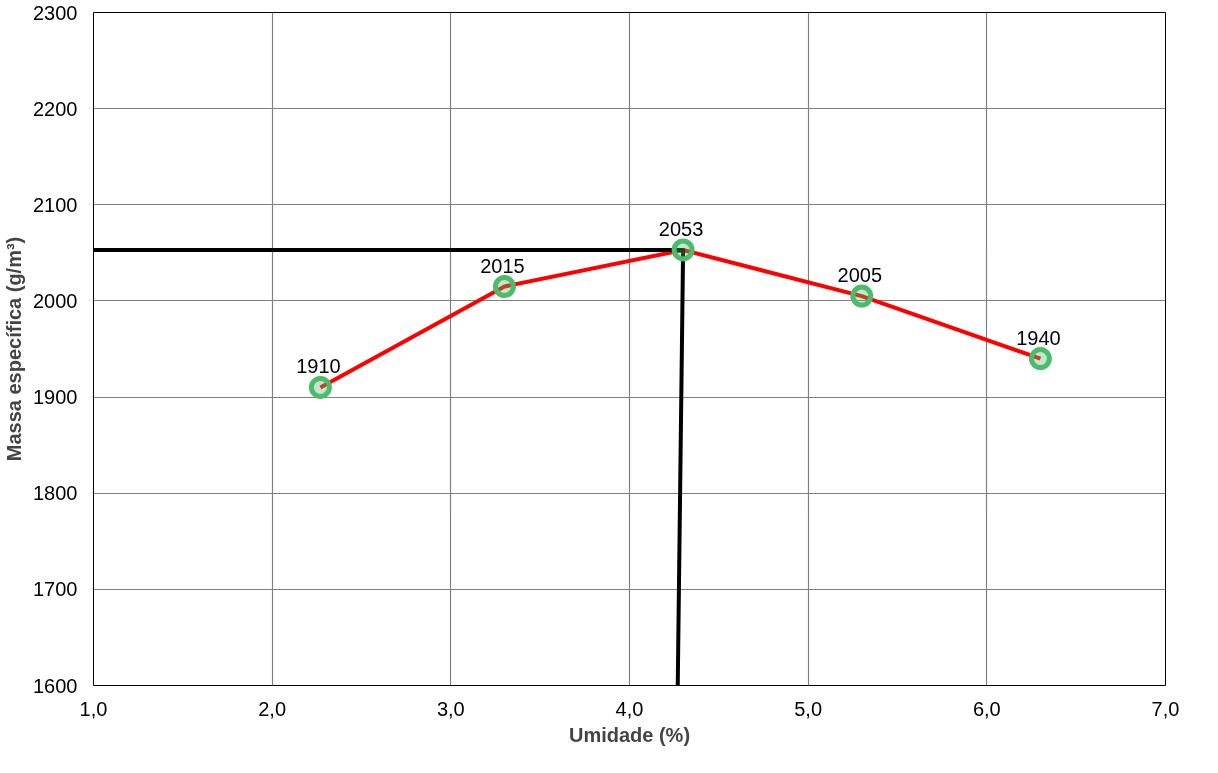 The width and height of the screenshot is (1218, 773). I want to click on y-axis-title: Massa específica (g/m³), so click(14, 349).